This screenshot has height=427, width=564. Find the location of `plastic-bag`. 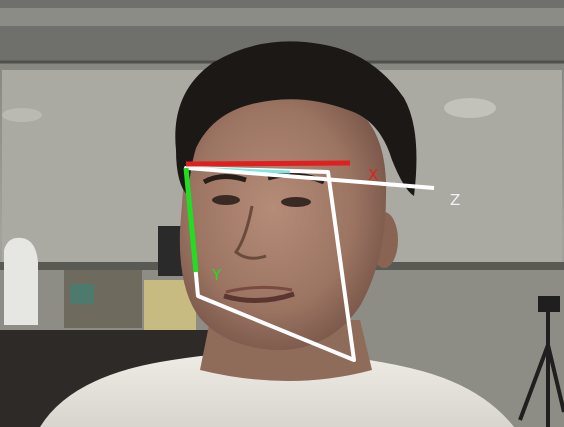

plastic-bag is located at coordinates (21, 281).